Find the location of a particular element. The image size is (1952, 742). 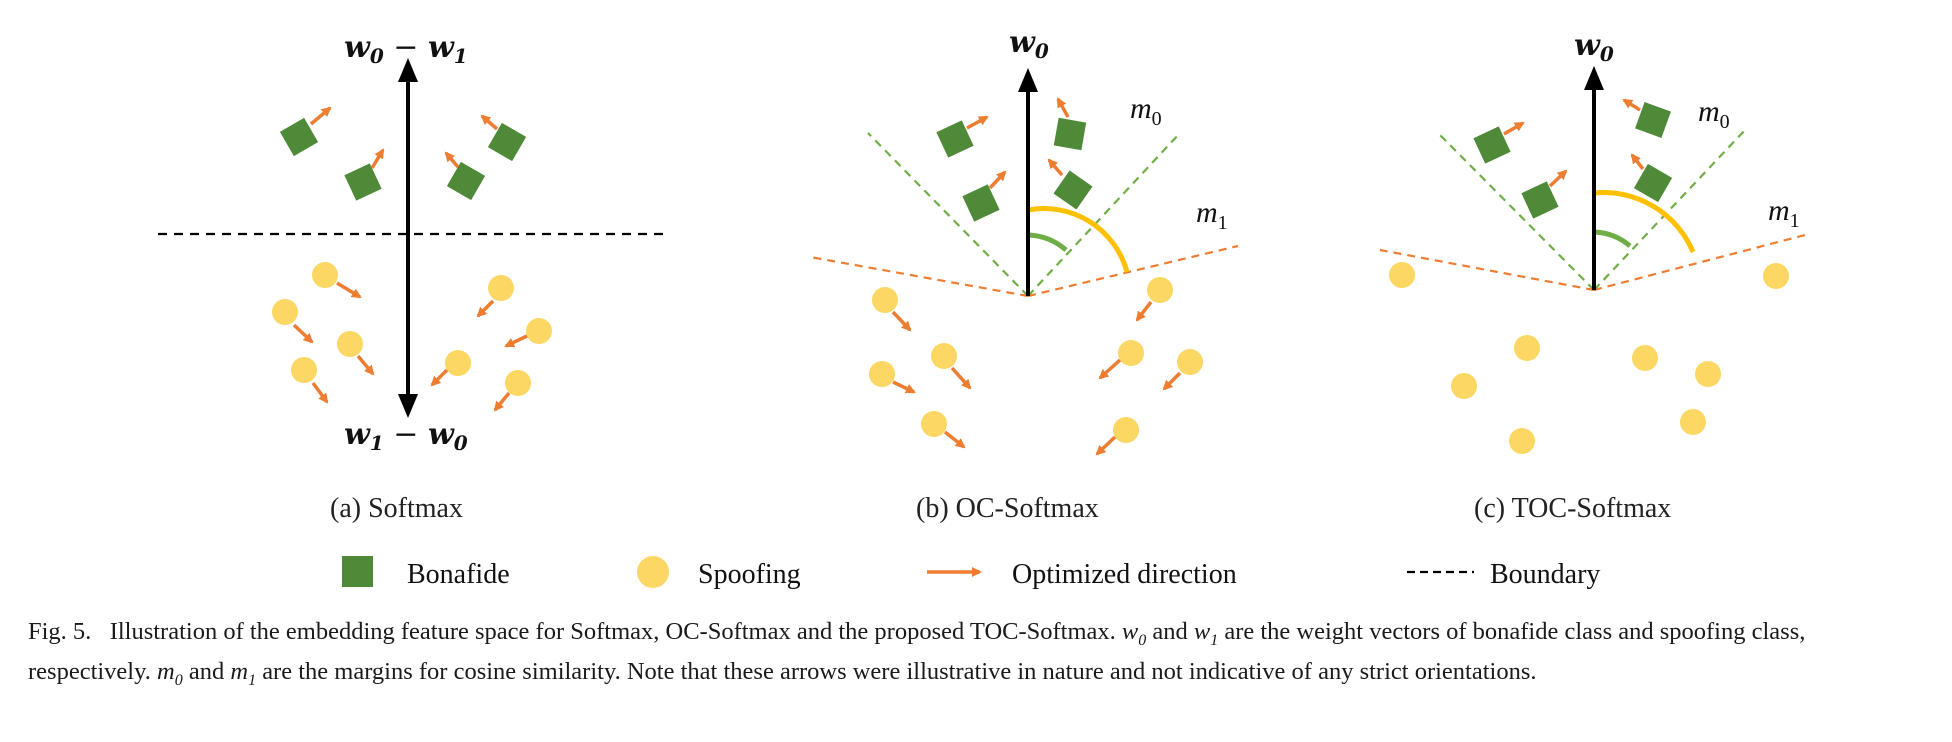

panel-c: w0 m0 m1 (c) TOC-Softmax is located at coordinates (1592, 276).